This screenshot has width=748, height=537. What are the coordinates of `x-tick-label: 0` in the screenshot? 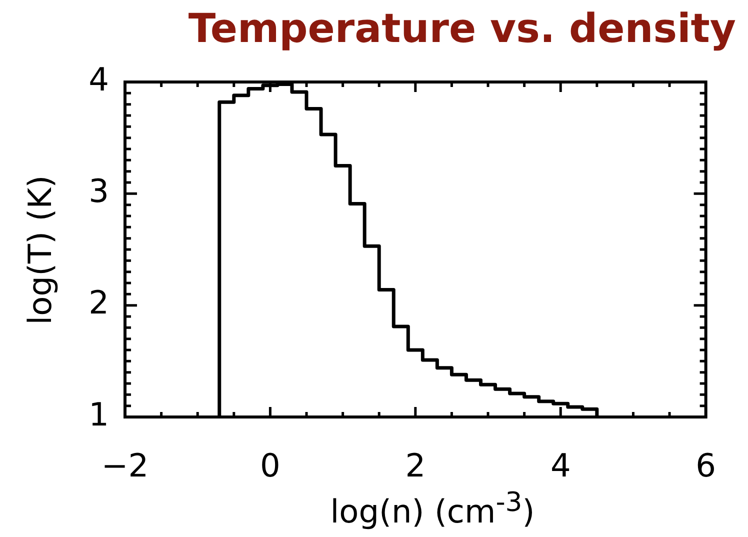 It's located at (270, 465).